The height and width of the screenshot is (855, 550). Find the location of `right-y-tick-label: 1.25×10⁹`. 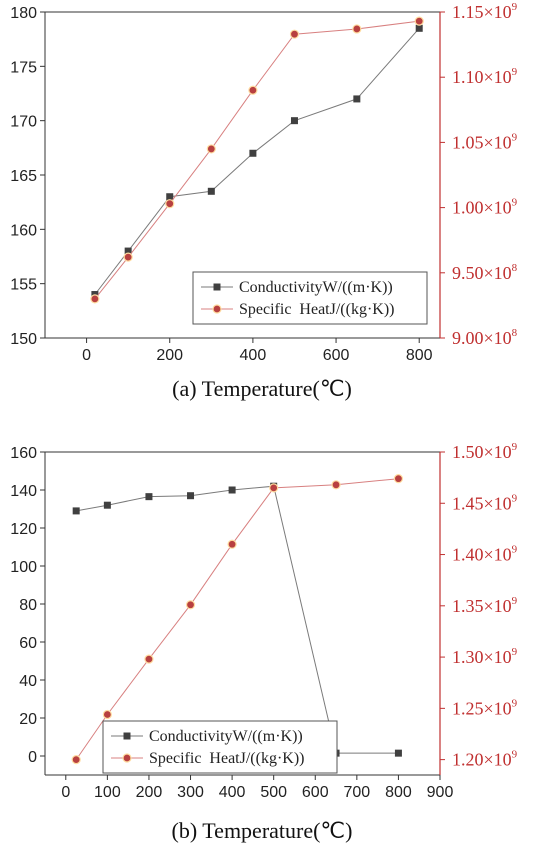

right-y-tick-label: 1.25×10⁹ is located at coordinates (485, 707).